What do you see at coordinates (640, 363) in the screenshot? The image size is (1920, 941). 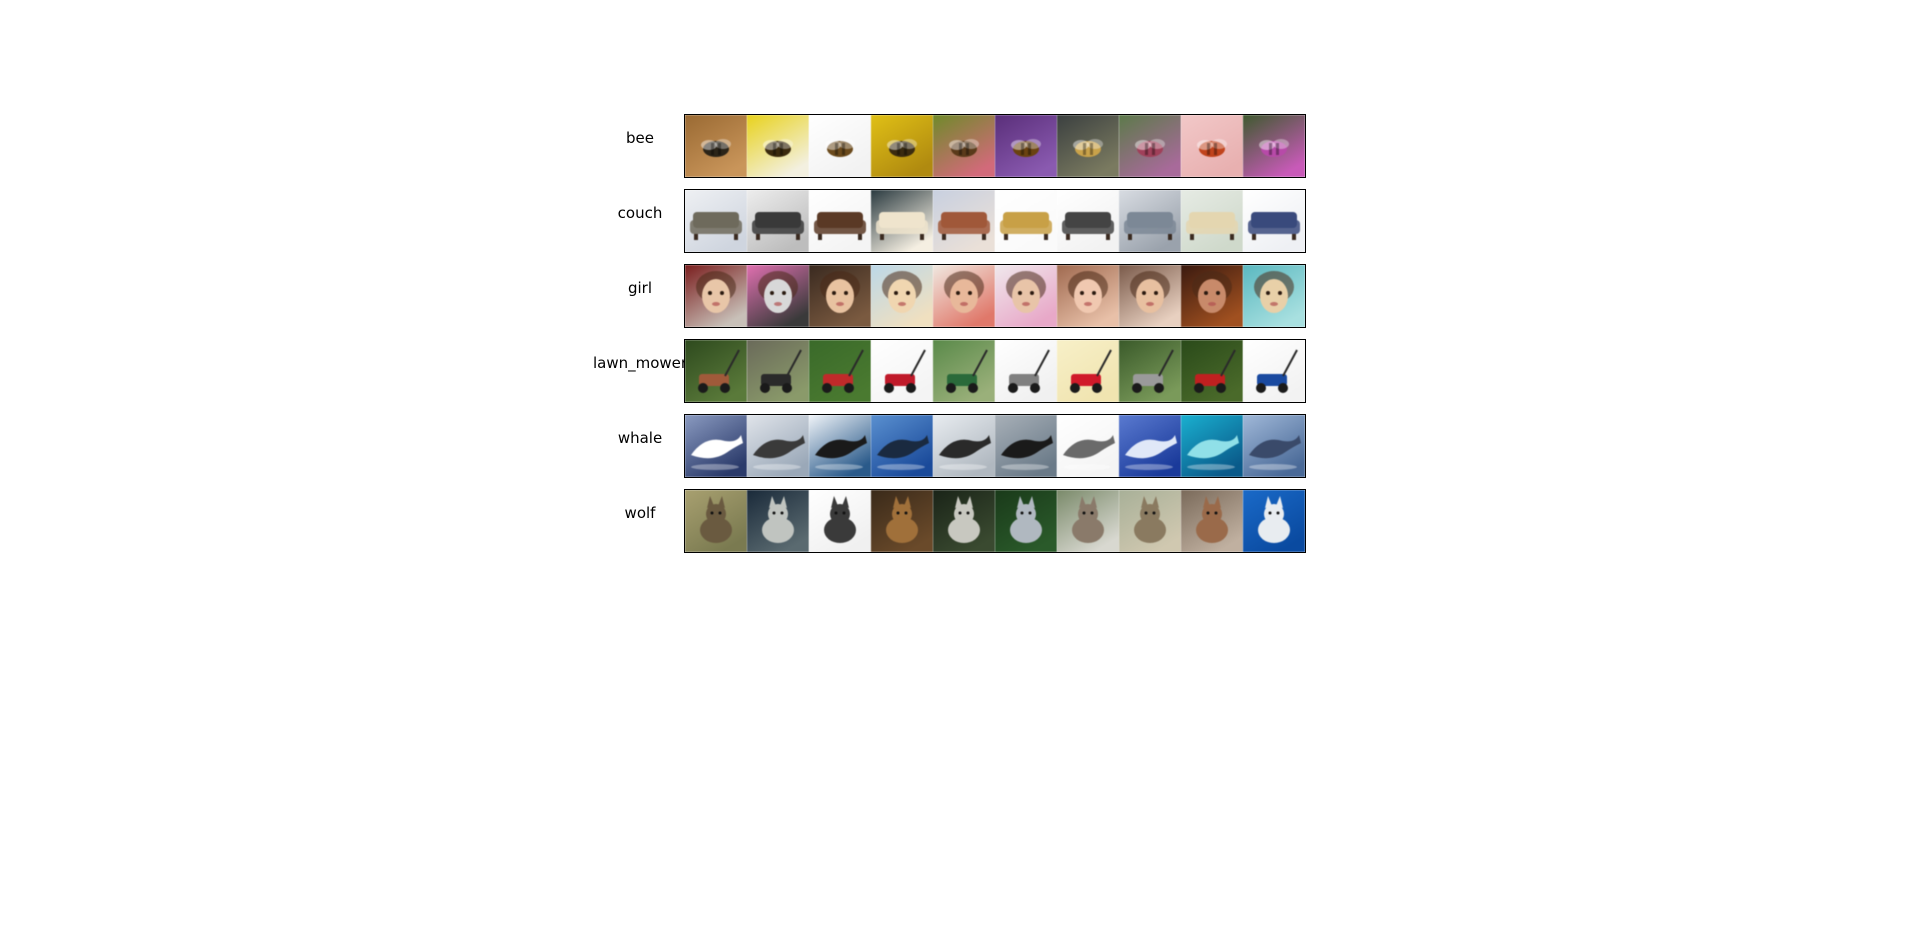 I see `row-label: lawn_mower` at bounding box center [640, 363].